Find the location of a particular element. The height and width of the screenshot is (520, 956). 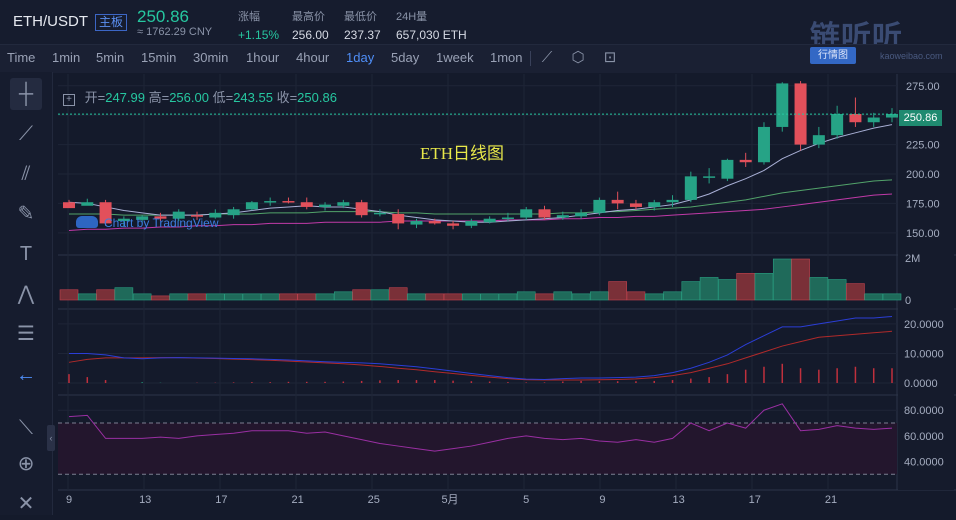

tf-time: Time is located at coordinates (21, 57).